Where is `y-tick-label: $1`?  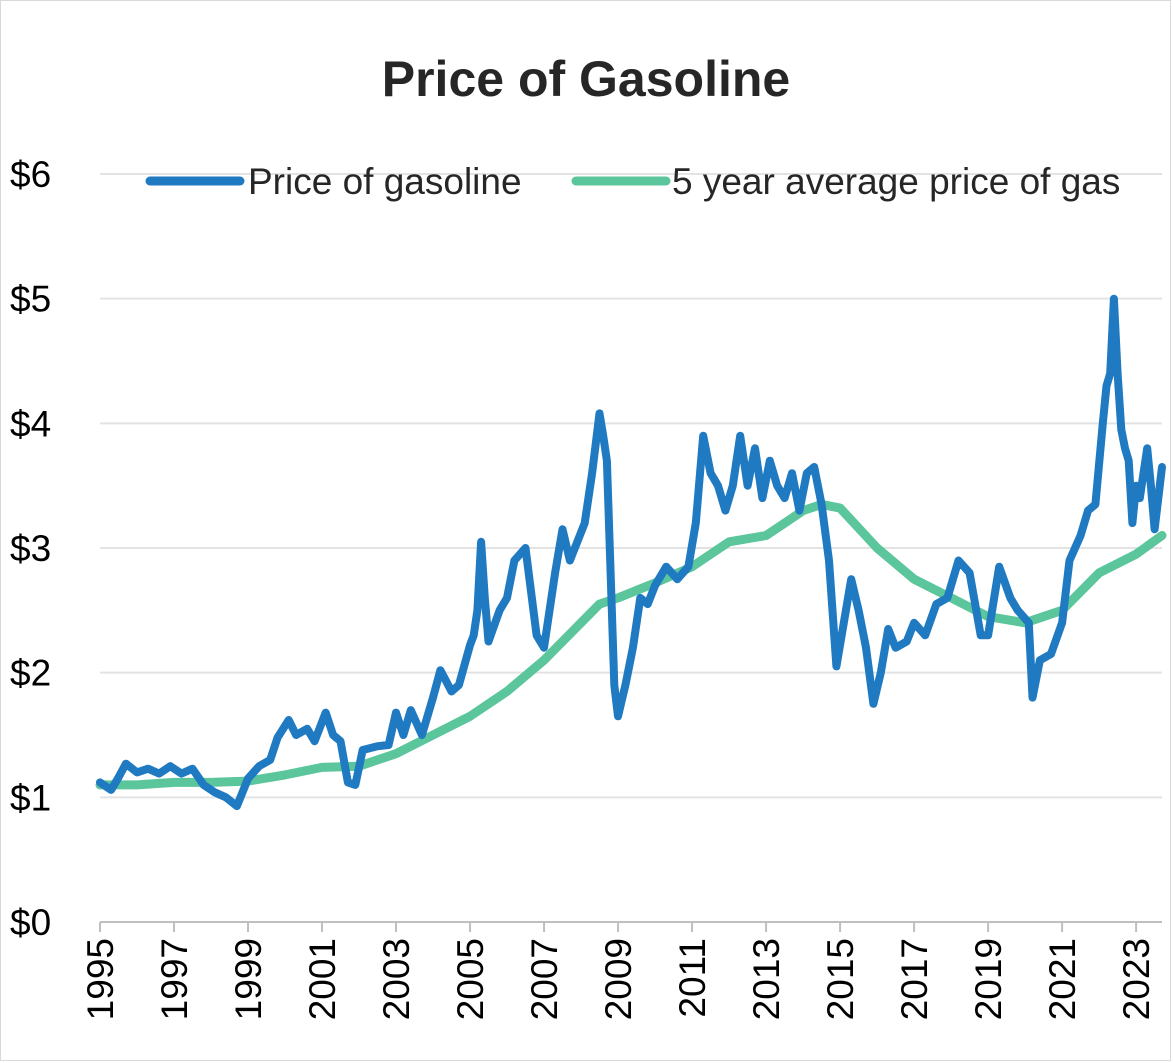 y-tick-label: $1 is located at coordinates (30, 797).